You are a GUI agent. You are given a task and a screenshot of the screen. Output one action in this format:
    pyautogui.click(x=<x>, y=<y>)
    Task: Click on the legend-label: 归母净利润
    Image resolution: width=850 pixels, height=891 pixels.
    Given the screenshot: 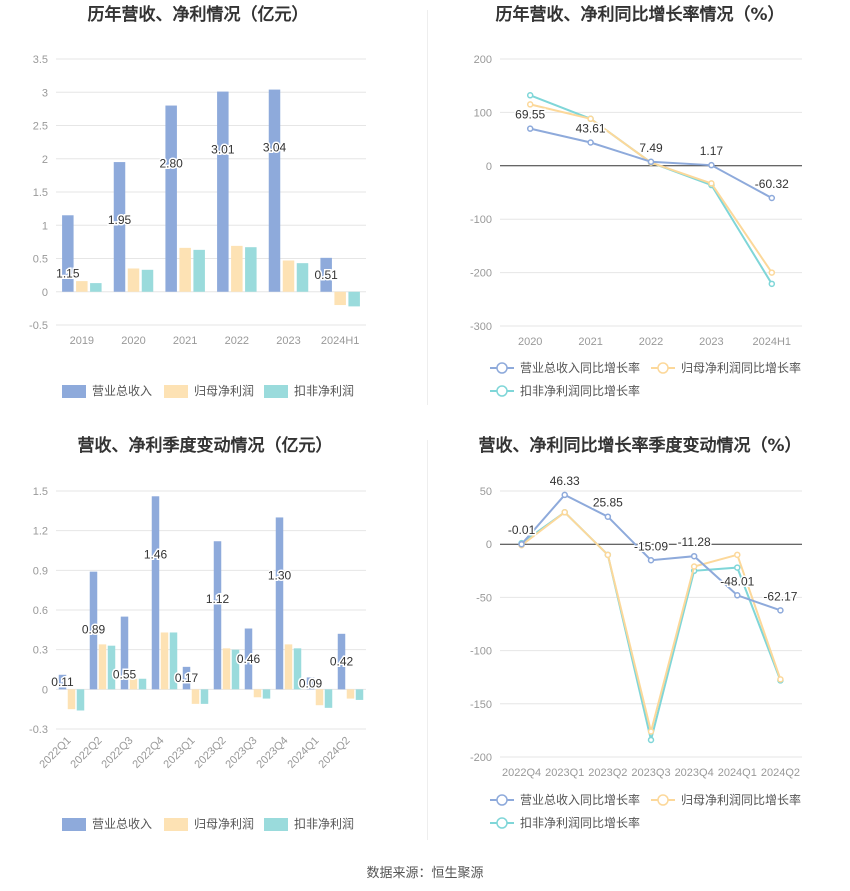 What is the action you would take?
    pyautogui.click(x=224, y=391)
    